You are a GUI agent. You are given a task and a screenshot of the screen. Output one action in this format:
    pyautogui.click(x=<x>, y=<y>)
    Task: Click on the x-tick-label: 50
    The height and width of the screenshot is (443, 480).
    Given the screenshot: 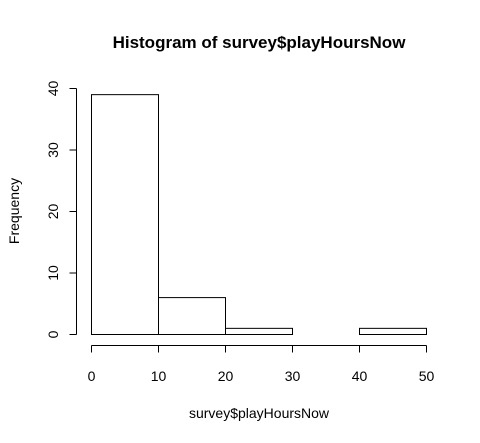 What is the action you would take?
    pyautogui.click(x=427, y=376)
    